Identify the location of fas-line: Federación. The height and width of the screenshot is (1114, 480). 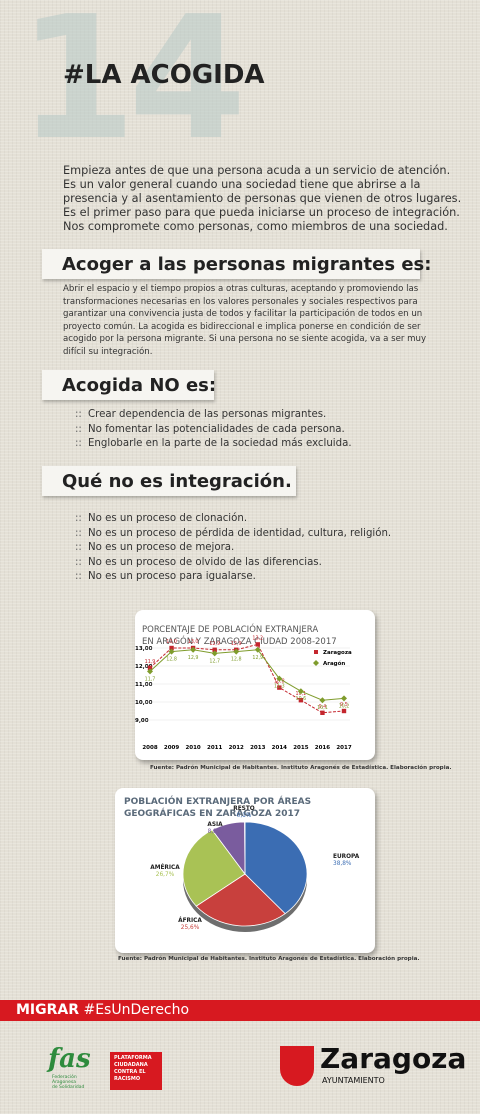
(64, 1077).